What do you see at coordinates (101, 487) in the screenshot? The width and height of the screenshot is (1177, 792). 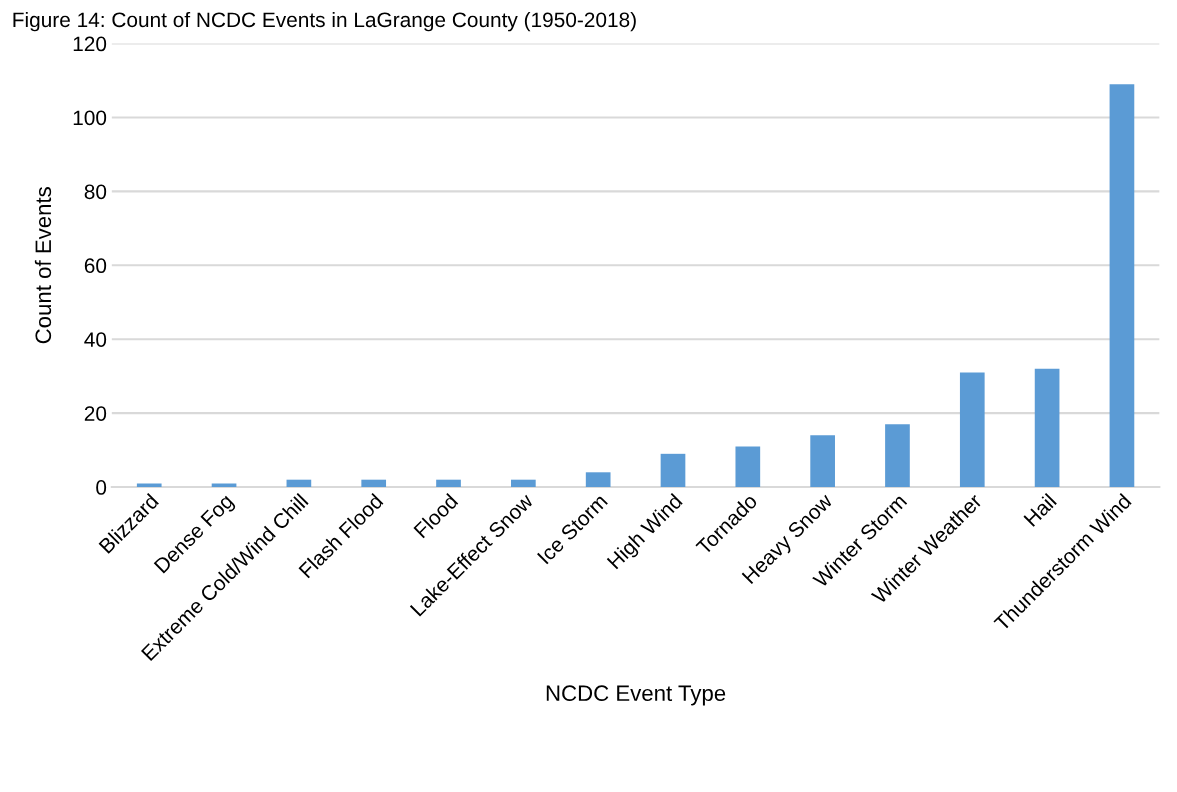 I see `y-tick-label: 0` at bounding box center [101, 487].